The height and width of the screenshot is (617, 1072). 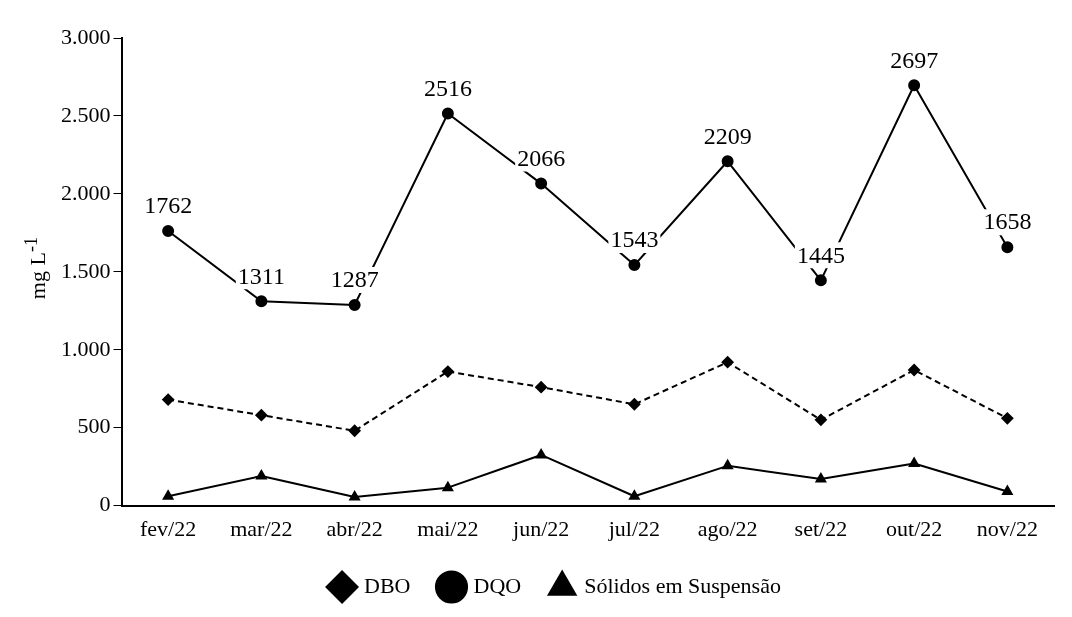 I want to click on legend-label: Sólidos em Suspensão, so click(x=682, y=585).